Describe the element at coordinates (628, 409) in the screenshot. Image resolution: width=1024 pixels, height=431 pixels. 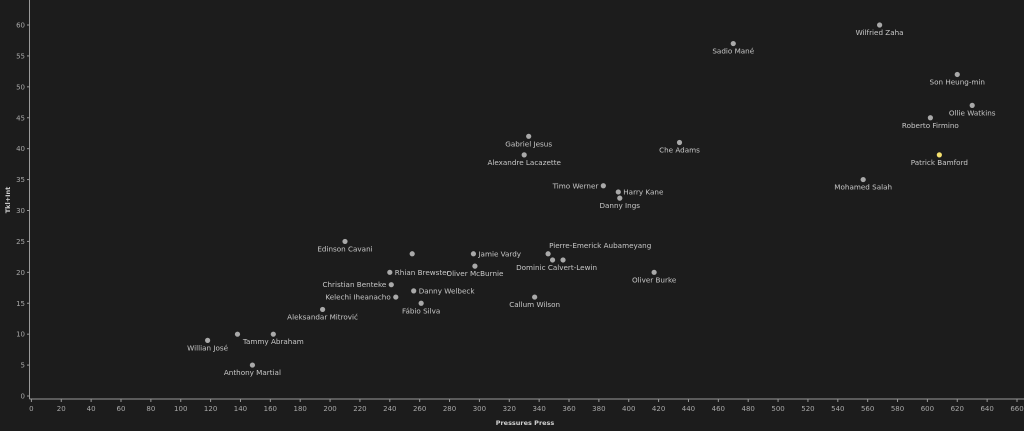
I see `x-tick-label: 400` at that location.